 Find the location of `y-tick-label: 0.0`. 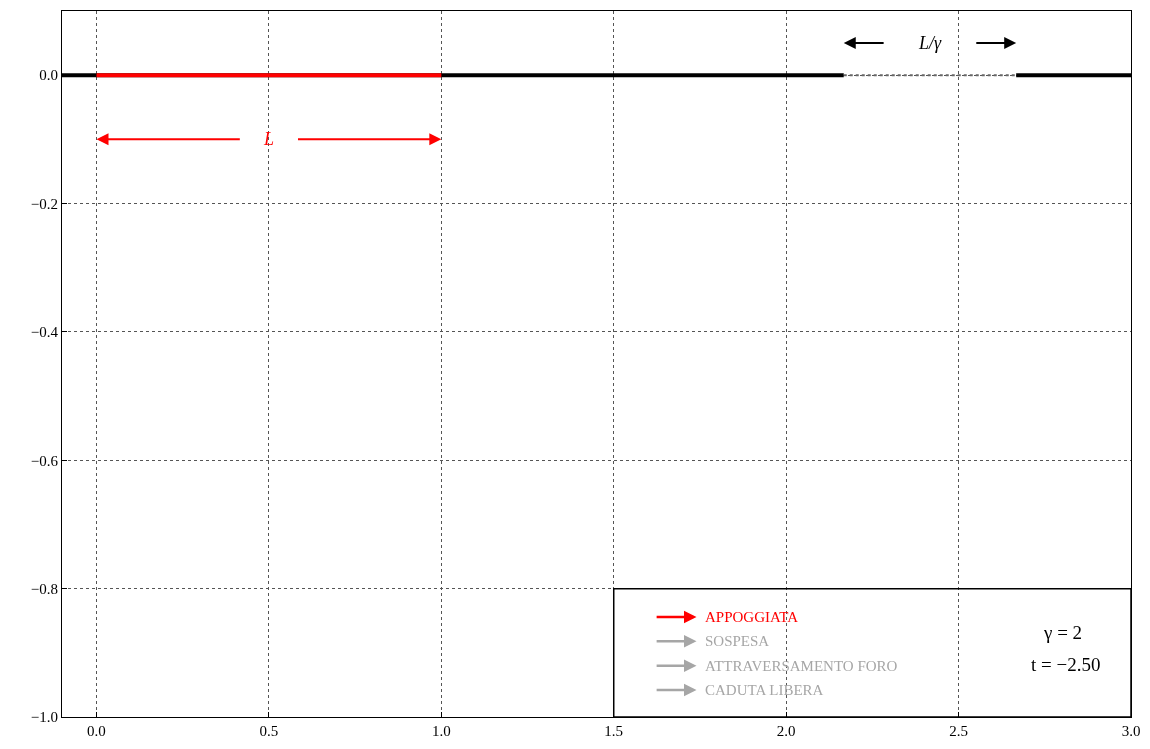

y-tick-label: 0.0 is located at coordinates (48, 75).